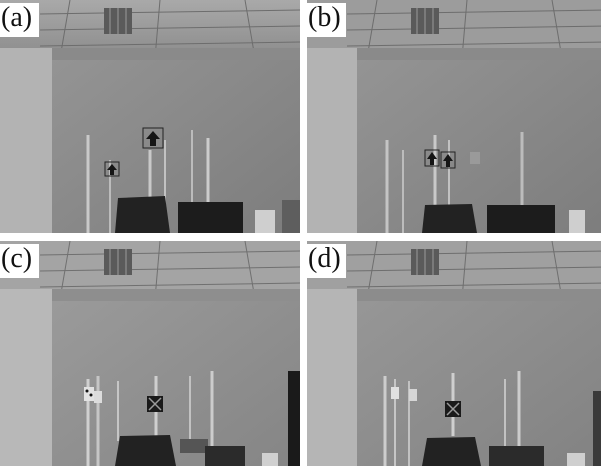 The height and width of the screenshot is (466, 601). I want to click on panel-label: (d), so click(326, 261).